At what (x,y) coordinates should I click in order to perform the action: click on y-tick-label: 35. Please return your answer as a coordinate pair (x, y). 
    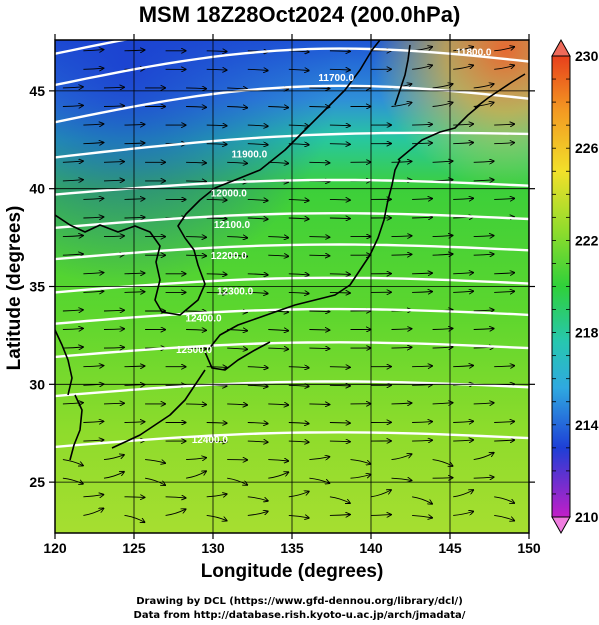
    Looking at the image, I should click on (37, 287).